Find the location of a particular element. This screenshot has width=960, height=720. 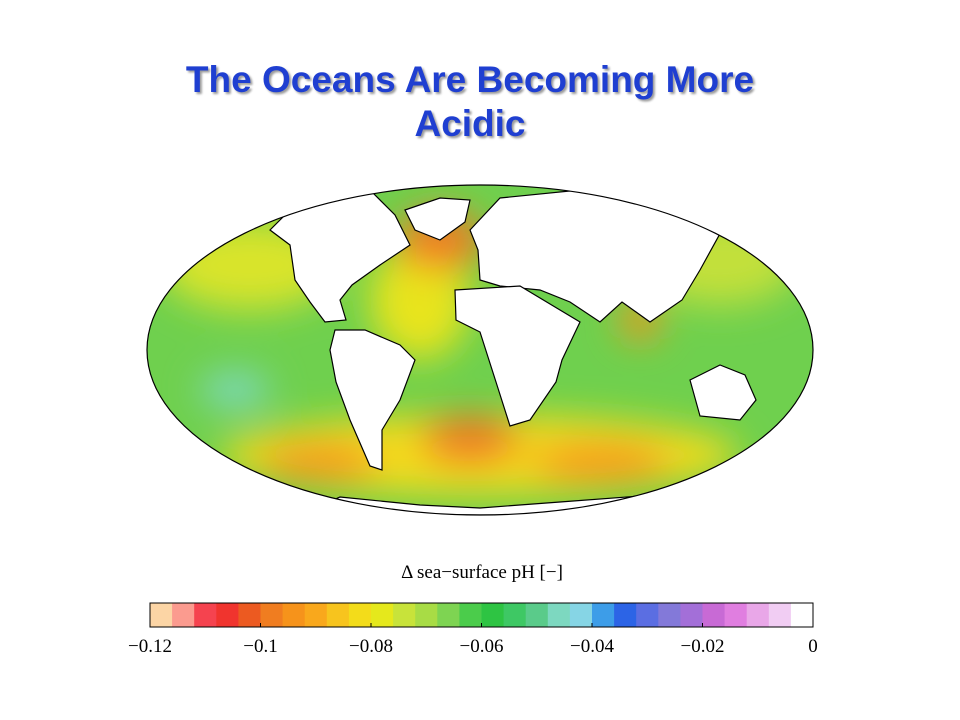

colorbar: −0.12 −0.1 −0.08 −0.06 −0.04 −0.02 0 is located at coordinates (473, 629).